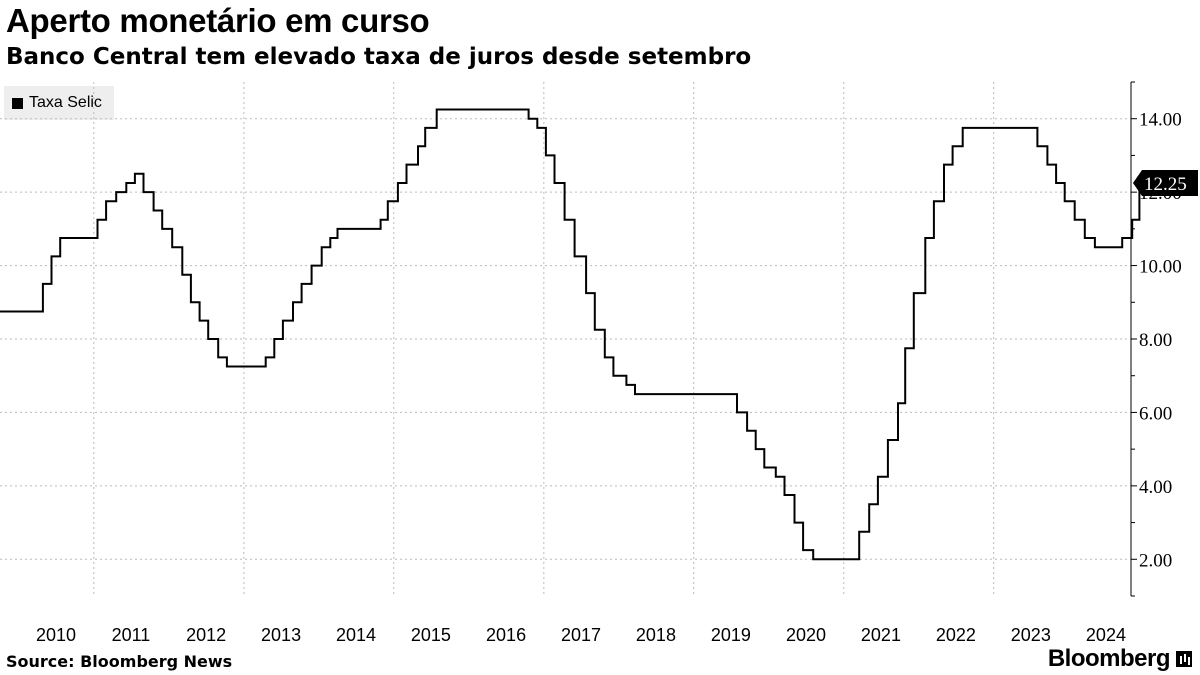  I want to click on x-tick-label: 2012, so click(206, 635).